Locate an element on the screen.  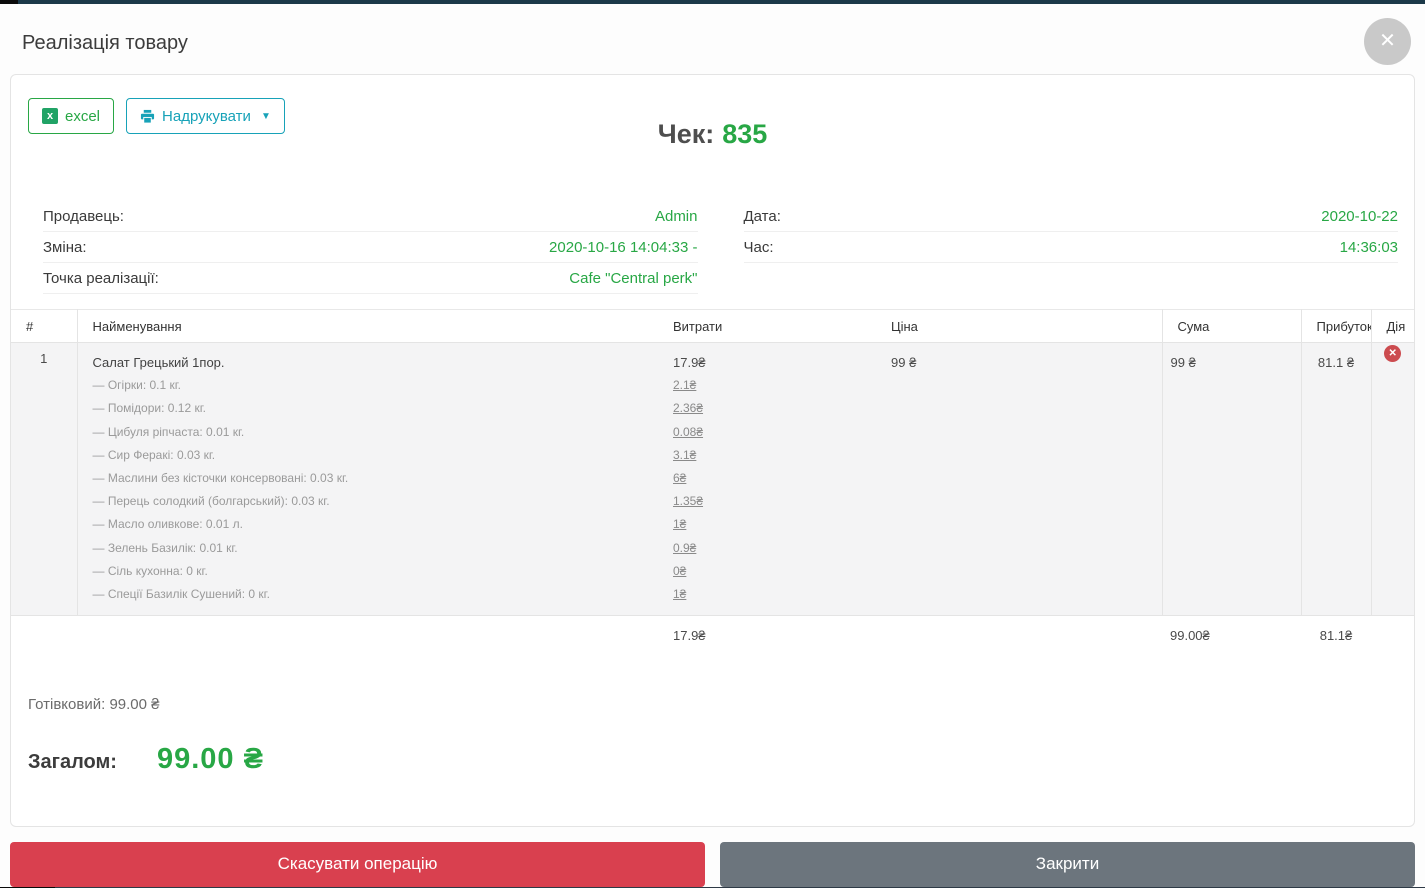
page-top-bar is located at coordinates (712, 2).